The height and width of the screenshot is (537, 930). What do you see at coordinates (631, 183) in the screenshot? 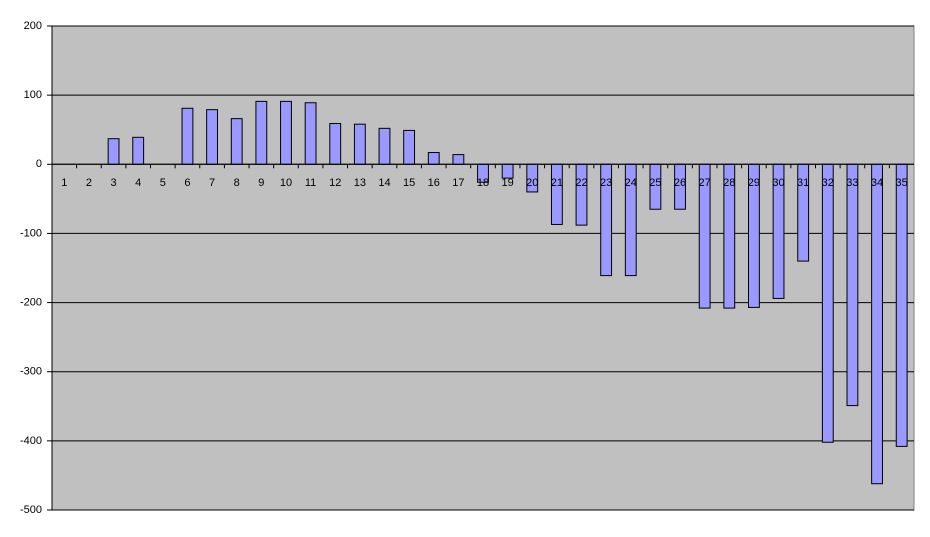
I see `x-tick-label: 24` at bounding box center [631, 183].